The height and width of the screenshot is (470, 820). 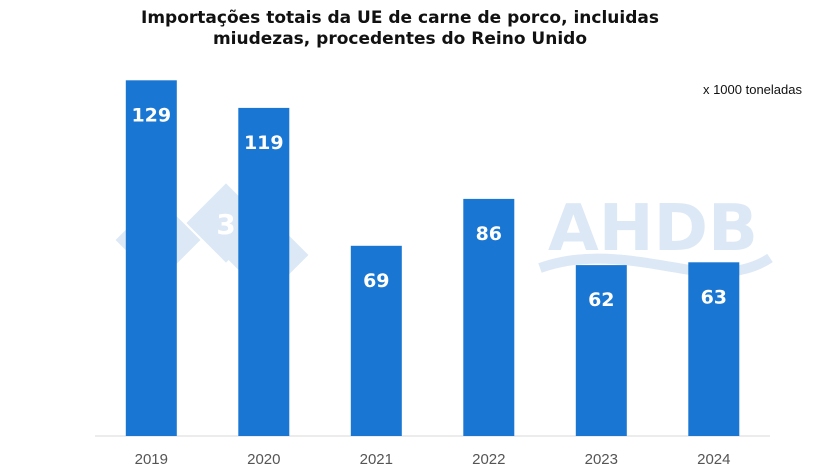 I want to click on bar-2019, so click(x=151, y=258).